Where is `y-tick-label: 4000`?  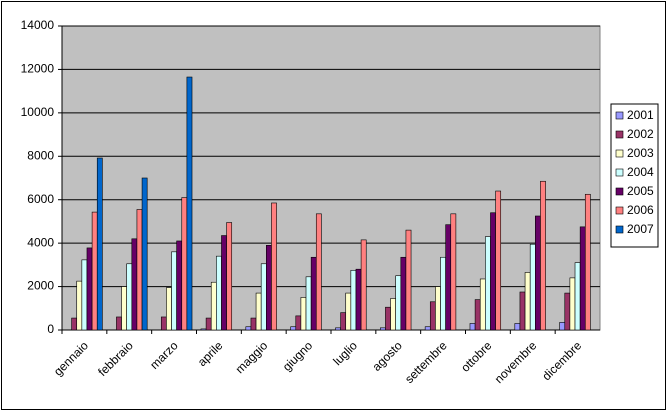 y-tick-label: 4000 is located at coordinates (40, 242).